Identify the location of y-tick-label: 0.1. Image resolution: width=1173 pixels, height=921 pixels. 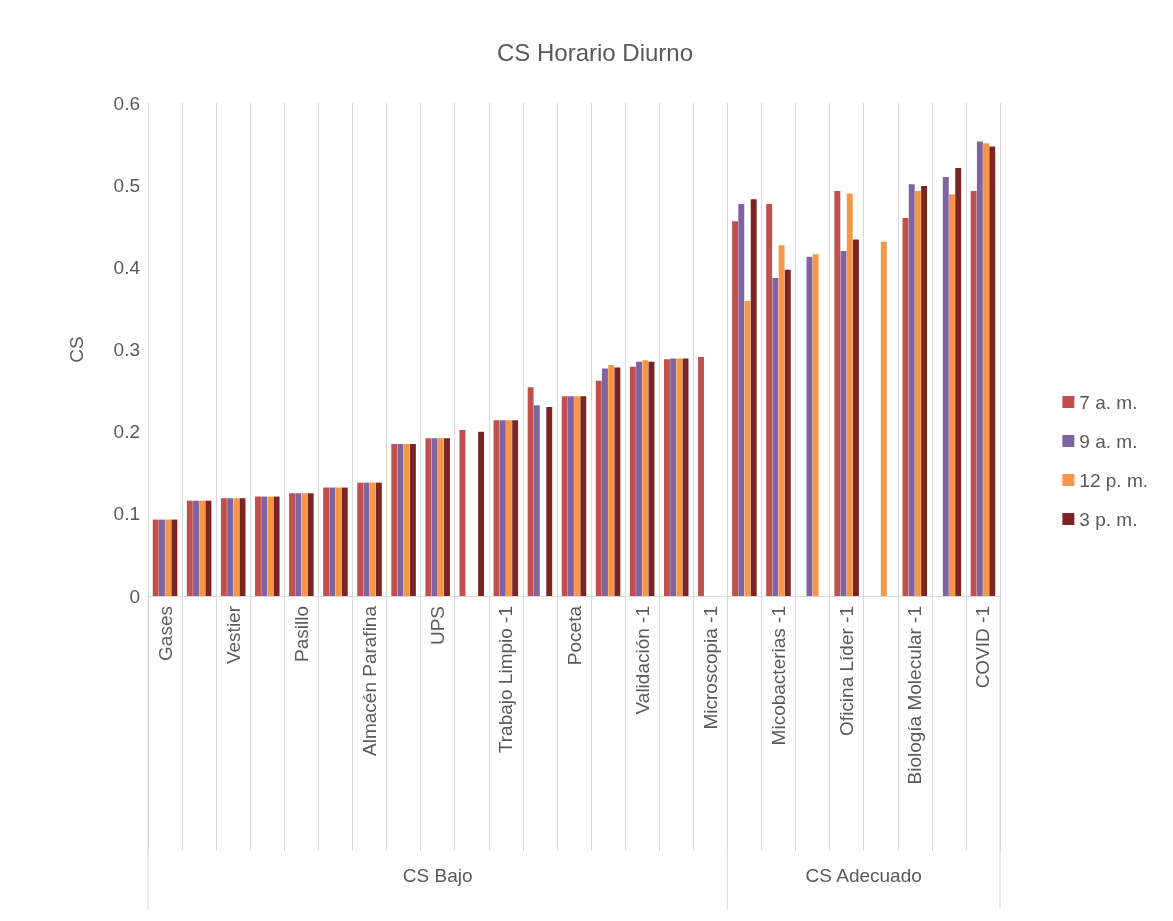
(126, 514).